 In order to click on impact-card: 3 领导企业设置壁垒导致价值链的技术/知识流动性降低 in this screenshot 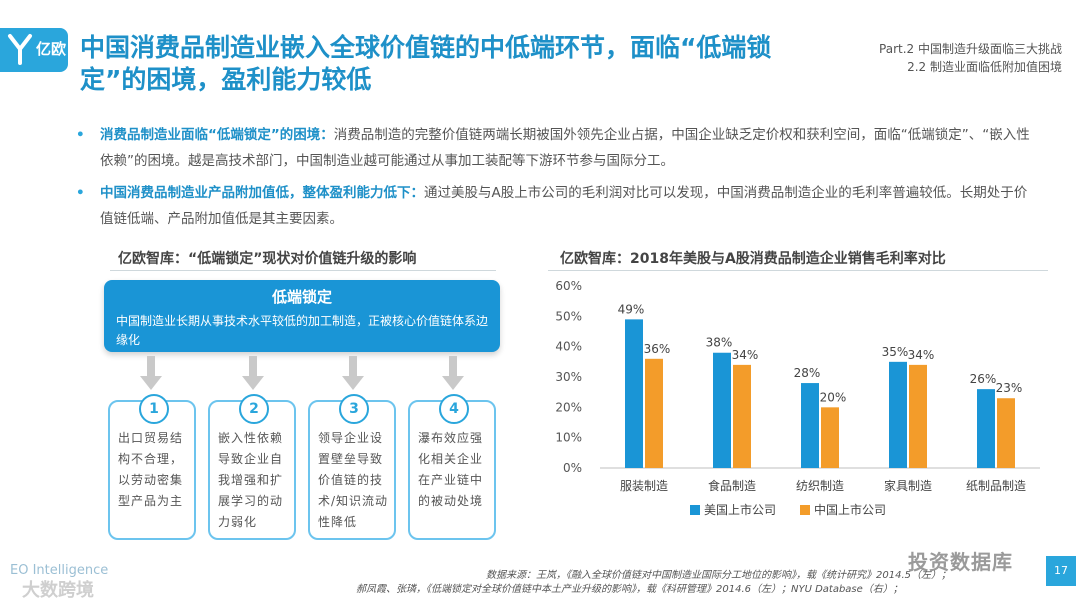, I will do `click(352, 467)`.